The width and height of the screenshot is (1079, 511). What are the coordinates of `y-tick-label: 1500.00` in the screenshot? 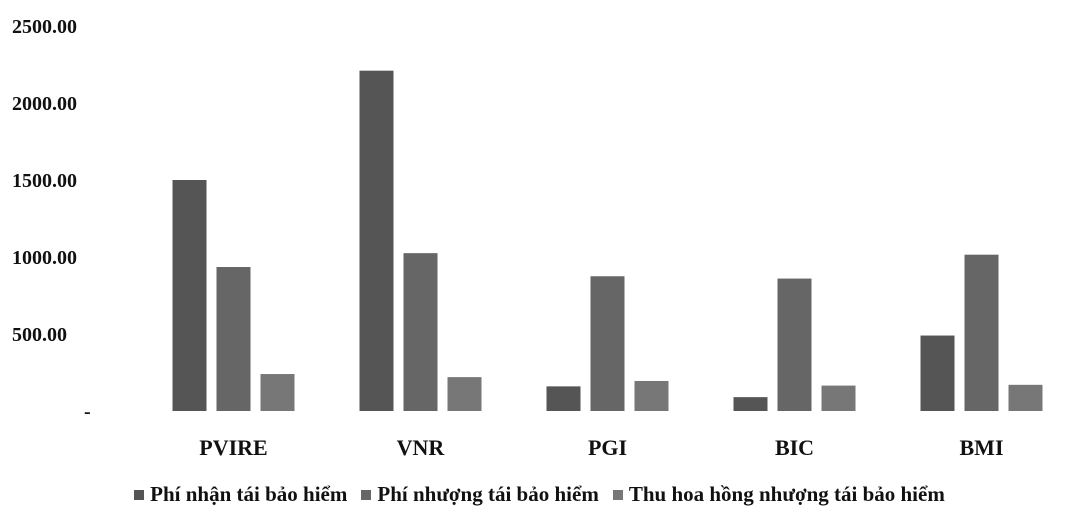 It's located at (44, 181).